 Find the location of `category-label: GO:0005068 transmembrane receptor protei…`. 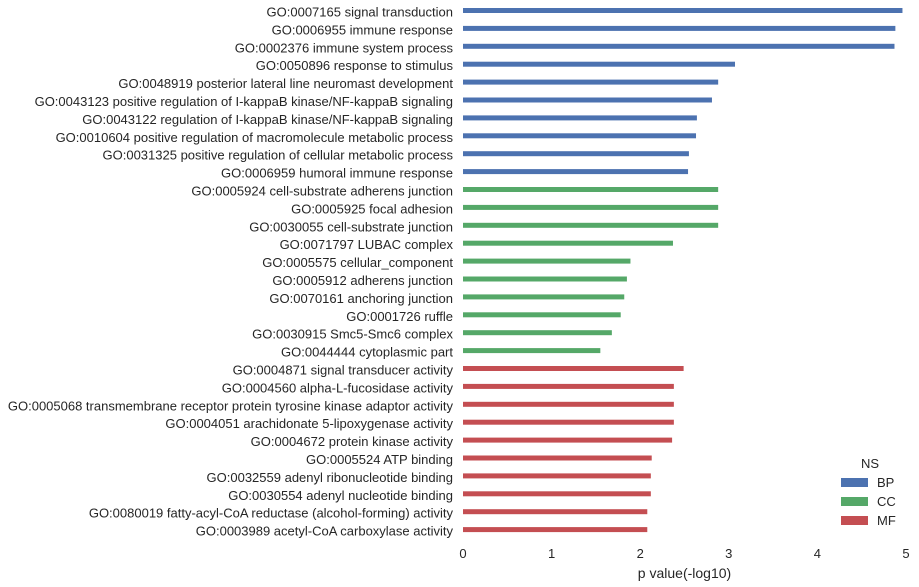

category-label: GO:0005068 transmembrane receptor protei… is located at coordinates (231, 405).